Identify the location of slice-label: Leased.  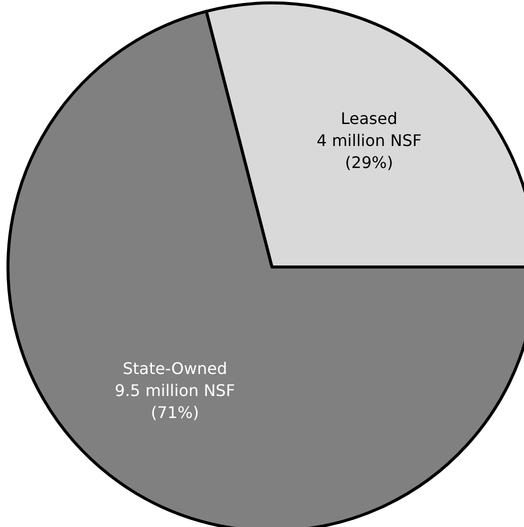
(369, 118).